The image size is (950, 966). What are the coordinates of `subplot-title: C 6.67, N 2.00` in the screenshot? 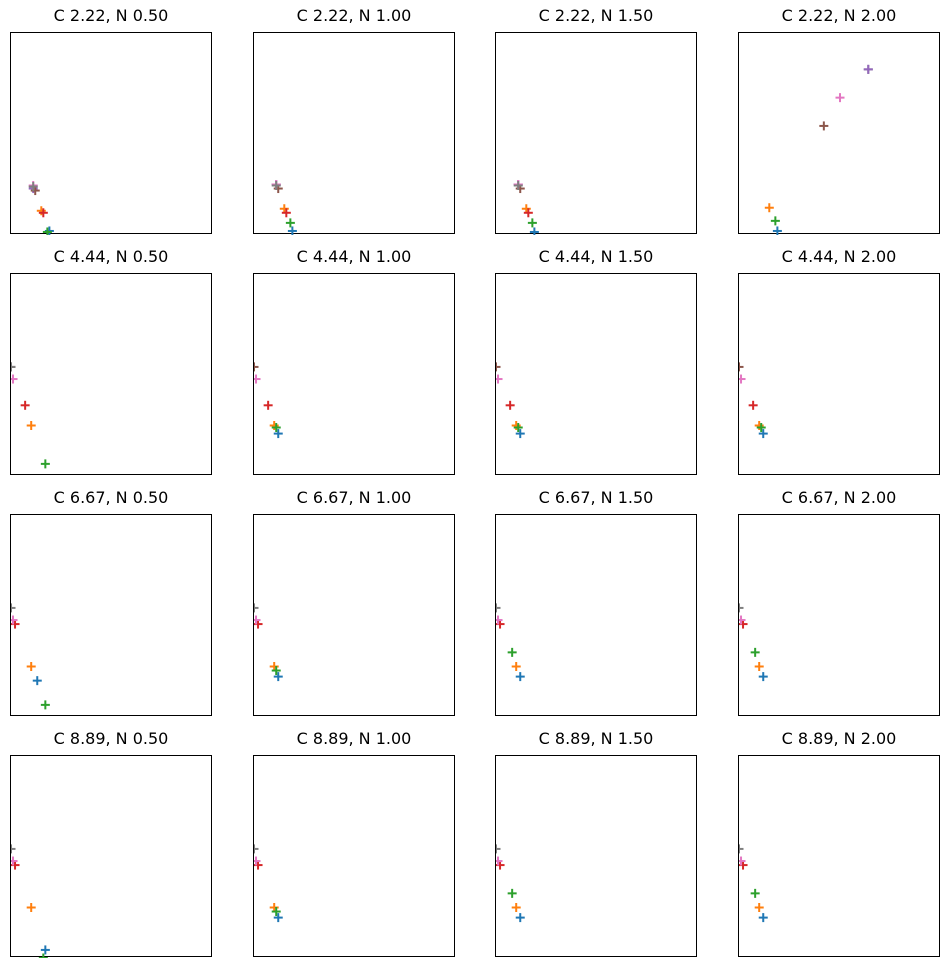 It's located at (839, 497).